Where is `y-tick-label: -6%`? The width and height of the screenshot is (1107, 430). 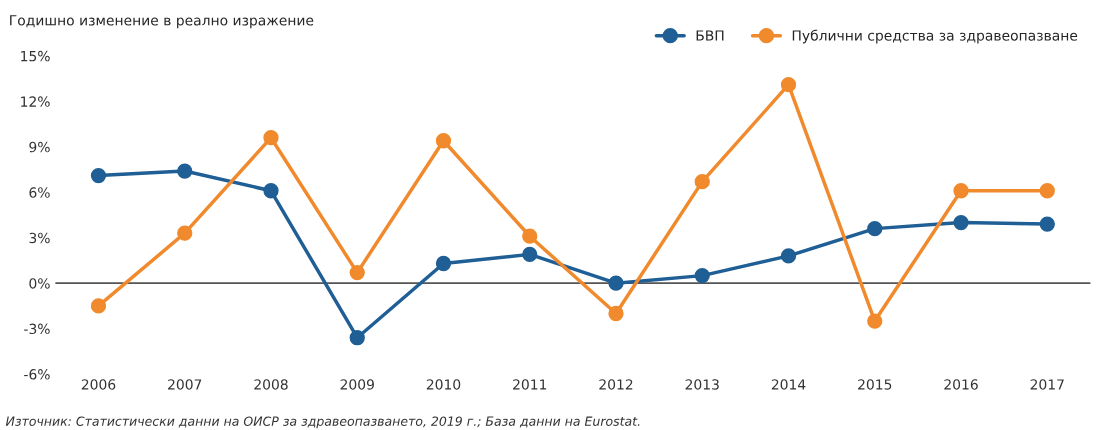 y-tick-label: -6% is located at coordinates (37, 374).